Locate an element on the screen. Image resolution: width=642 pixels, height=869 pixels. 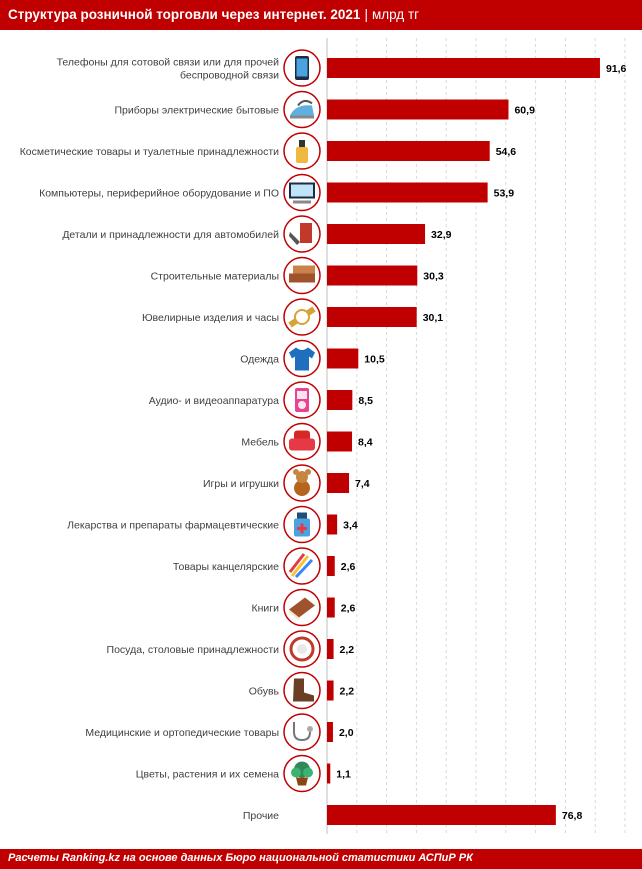
bar-row: 2,2 Посуда, столовые принадлежности is located at coordinates (231, 649).